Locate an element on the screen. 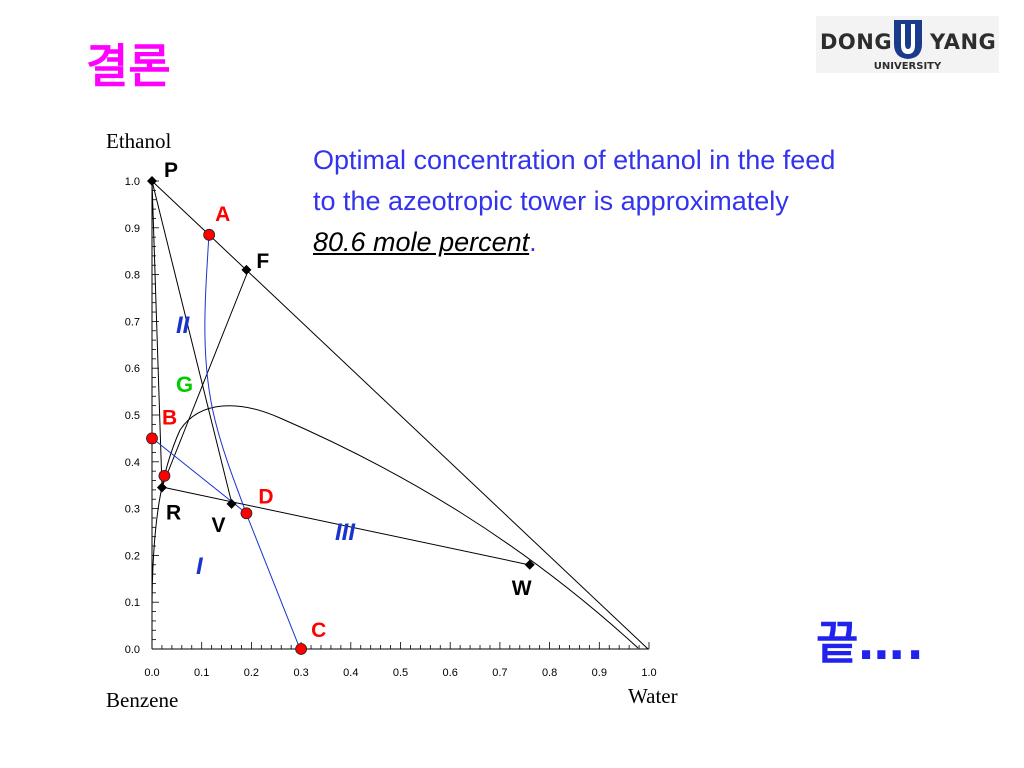 This screenshot has width=1024, height=768. conclusion-value: 80.6 mole percent is located at coordinates (421, 242).